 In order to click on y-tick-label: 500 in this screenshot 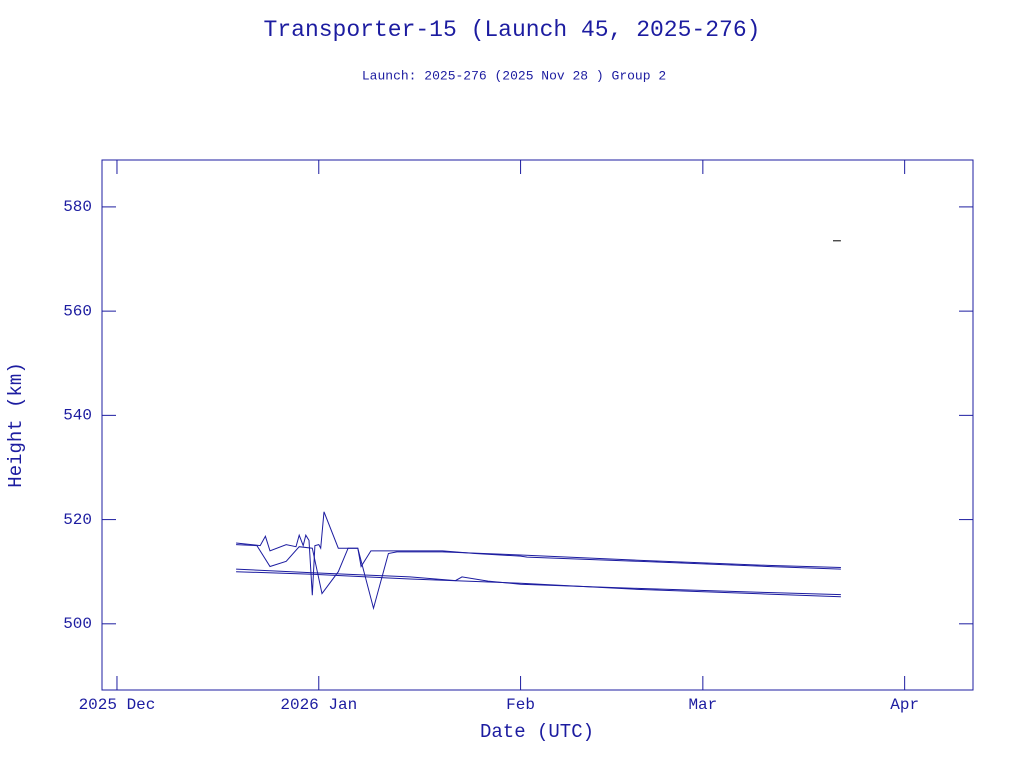, I will do `click(77, 624)`.